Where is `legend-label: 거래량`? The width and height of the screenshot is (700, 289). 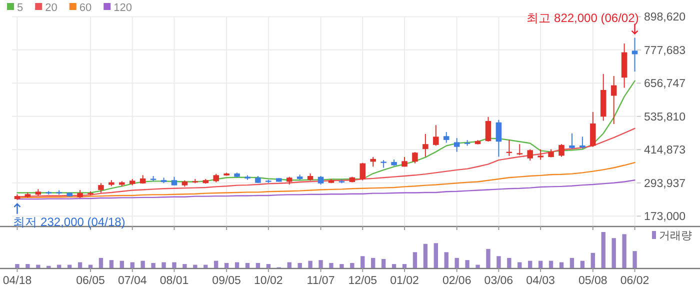 legend-label: 거래량 is located at coordinates (675, 236).